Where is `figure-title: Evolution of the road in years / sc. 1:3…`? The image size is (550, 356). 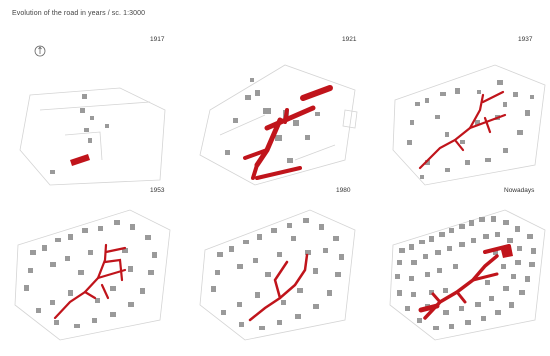 figure-title: Evolution of the road in years / sc. 1:3… is located at coordinates (79, 13).